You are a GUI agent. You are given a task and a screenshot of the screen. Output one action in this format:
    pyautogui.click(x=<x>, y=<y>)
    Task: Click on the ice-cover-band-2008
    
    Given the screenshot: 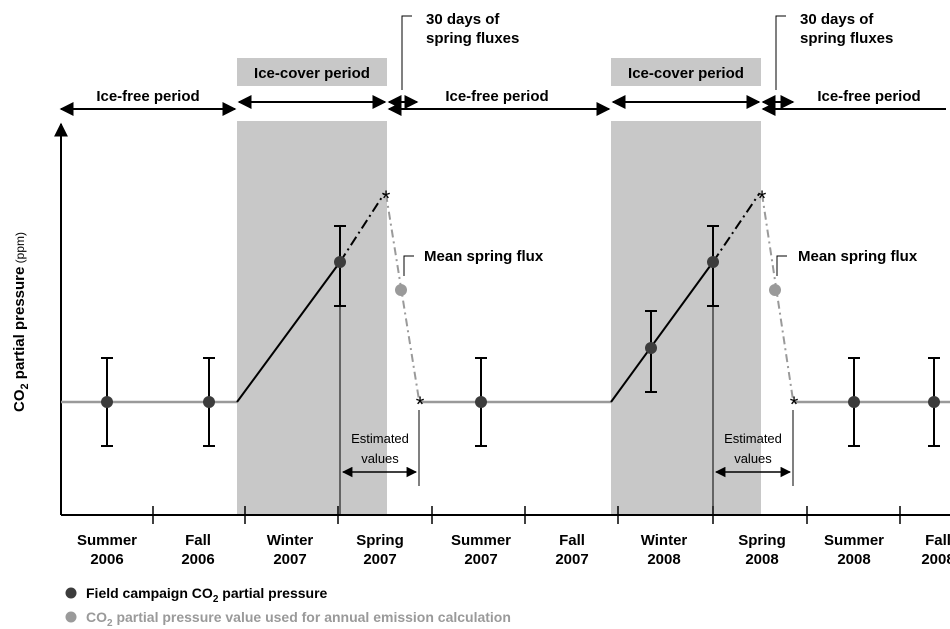 What is the action you would take?
    pyautogui.click(x=686, y=318)
    